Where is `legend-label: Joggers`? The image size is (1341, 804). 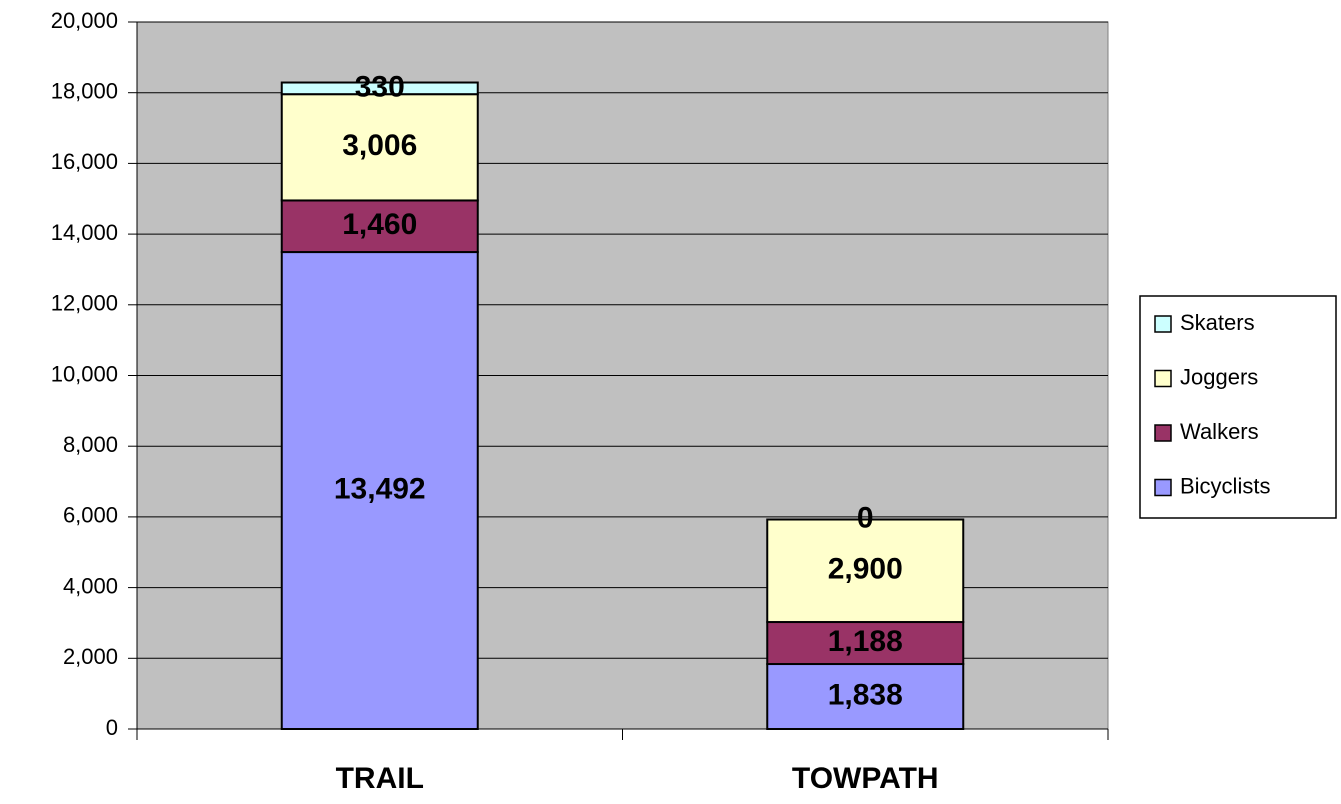 legend-label: Joggers is located at coordinates (1219, 376).